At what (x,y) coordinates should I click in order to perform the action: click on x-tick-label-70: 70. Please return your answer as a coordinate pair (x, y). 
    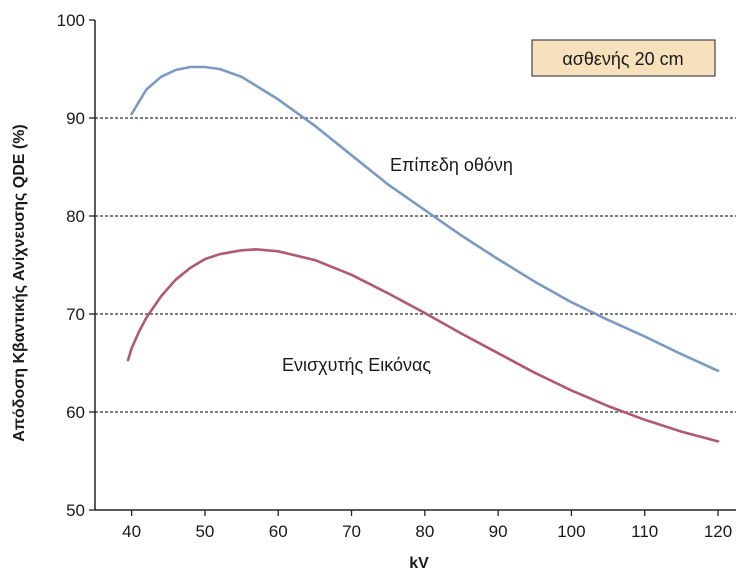
    Looking at the image, I should click on (351, 531).